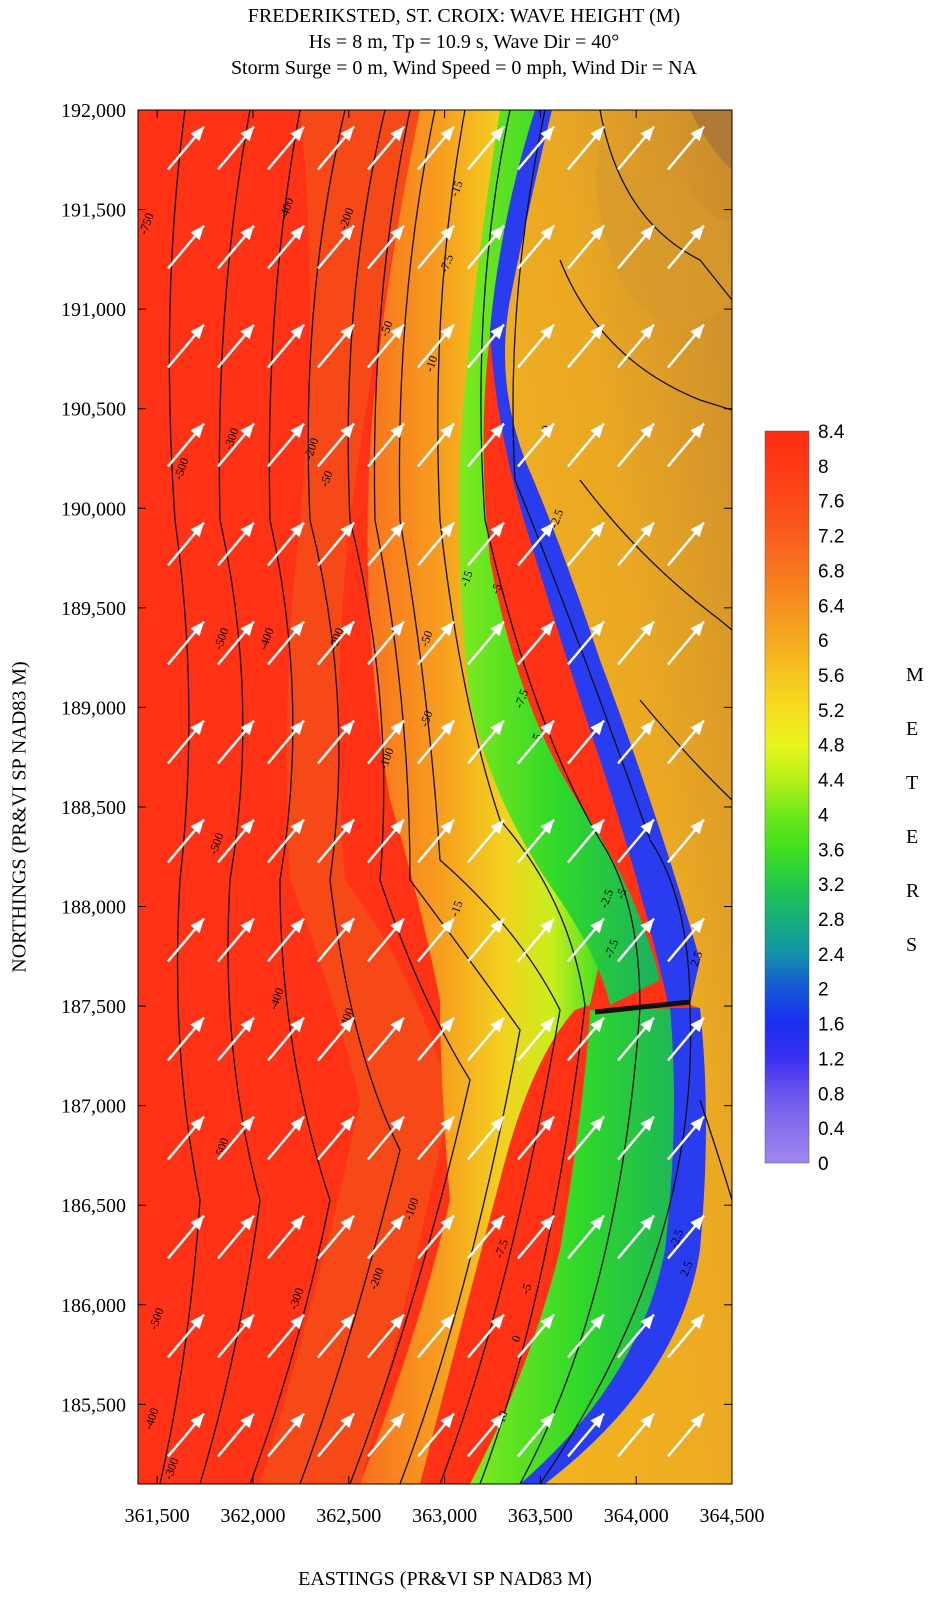 The width and height of the screenshot is (928, 1600). What do you see at coordinates (831, 502) in the screenshot?
I see `colorbar-label: 7.6` at bounding box center [831, 502].